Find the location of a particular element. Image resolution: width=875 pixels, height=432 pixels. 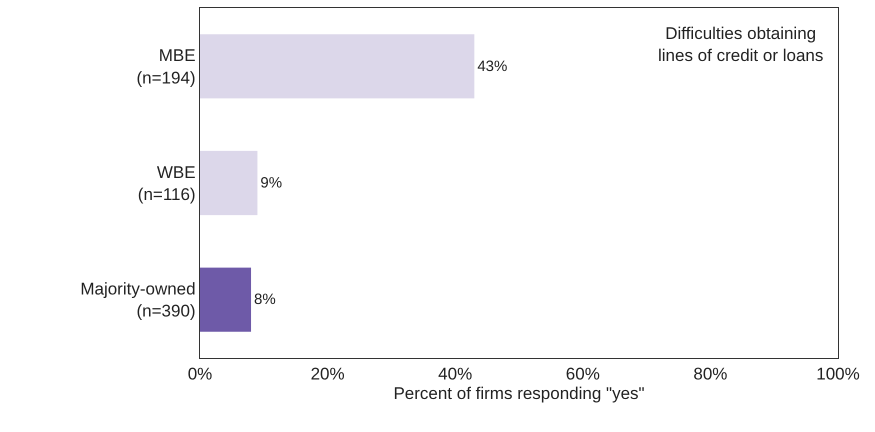

data-label: 9% is located at coordinates (271, 183).